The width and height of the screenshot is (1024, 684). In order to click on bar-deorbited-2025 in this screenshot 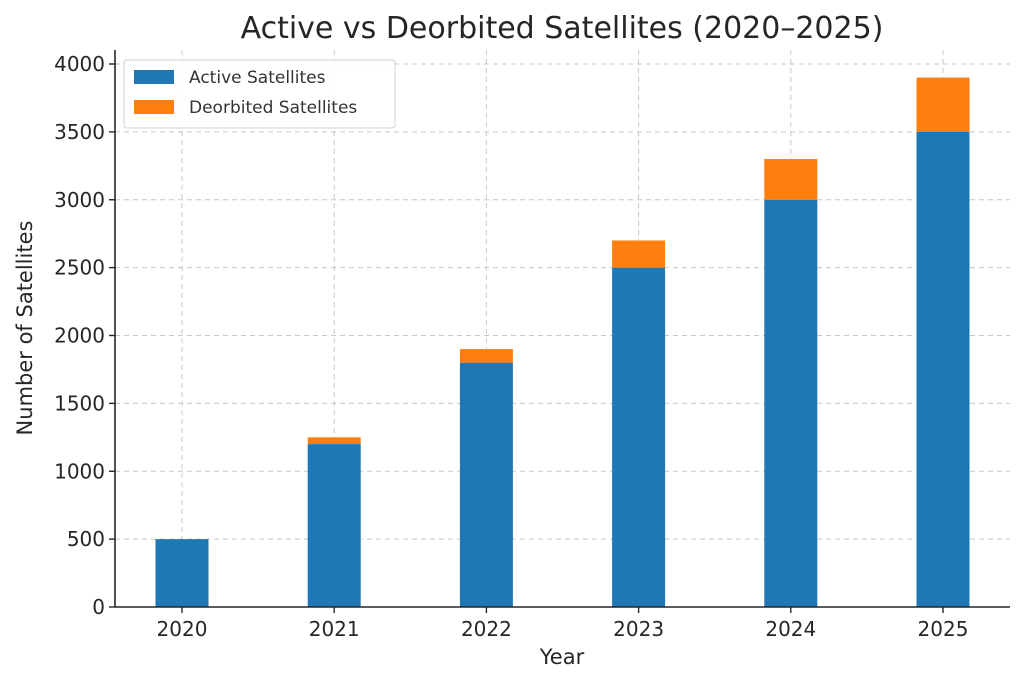, I will do `click(943, 104)`.